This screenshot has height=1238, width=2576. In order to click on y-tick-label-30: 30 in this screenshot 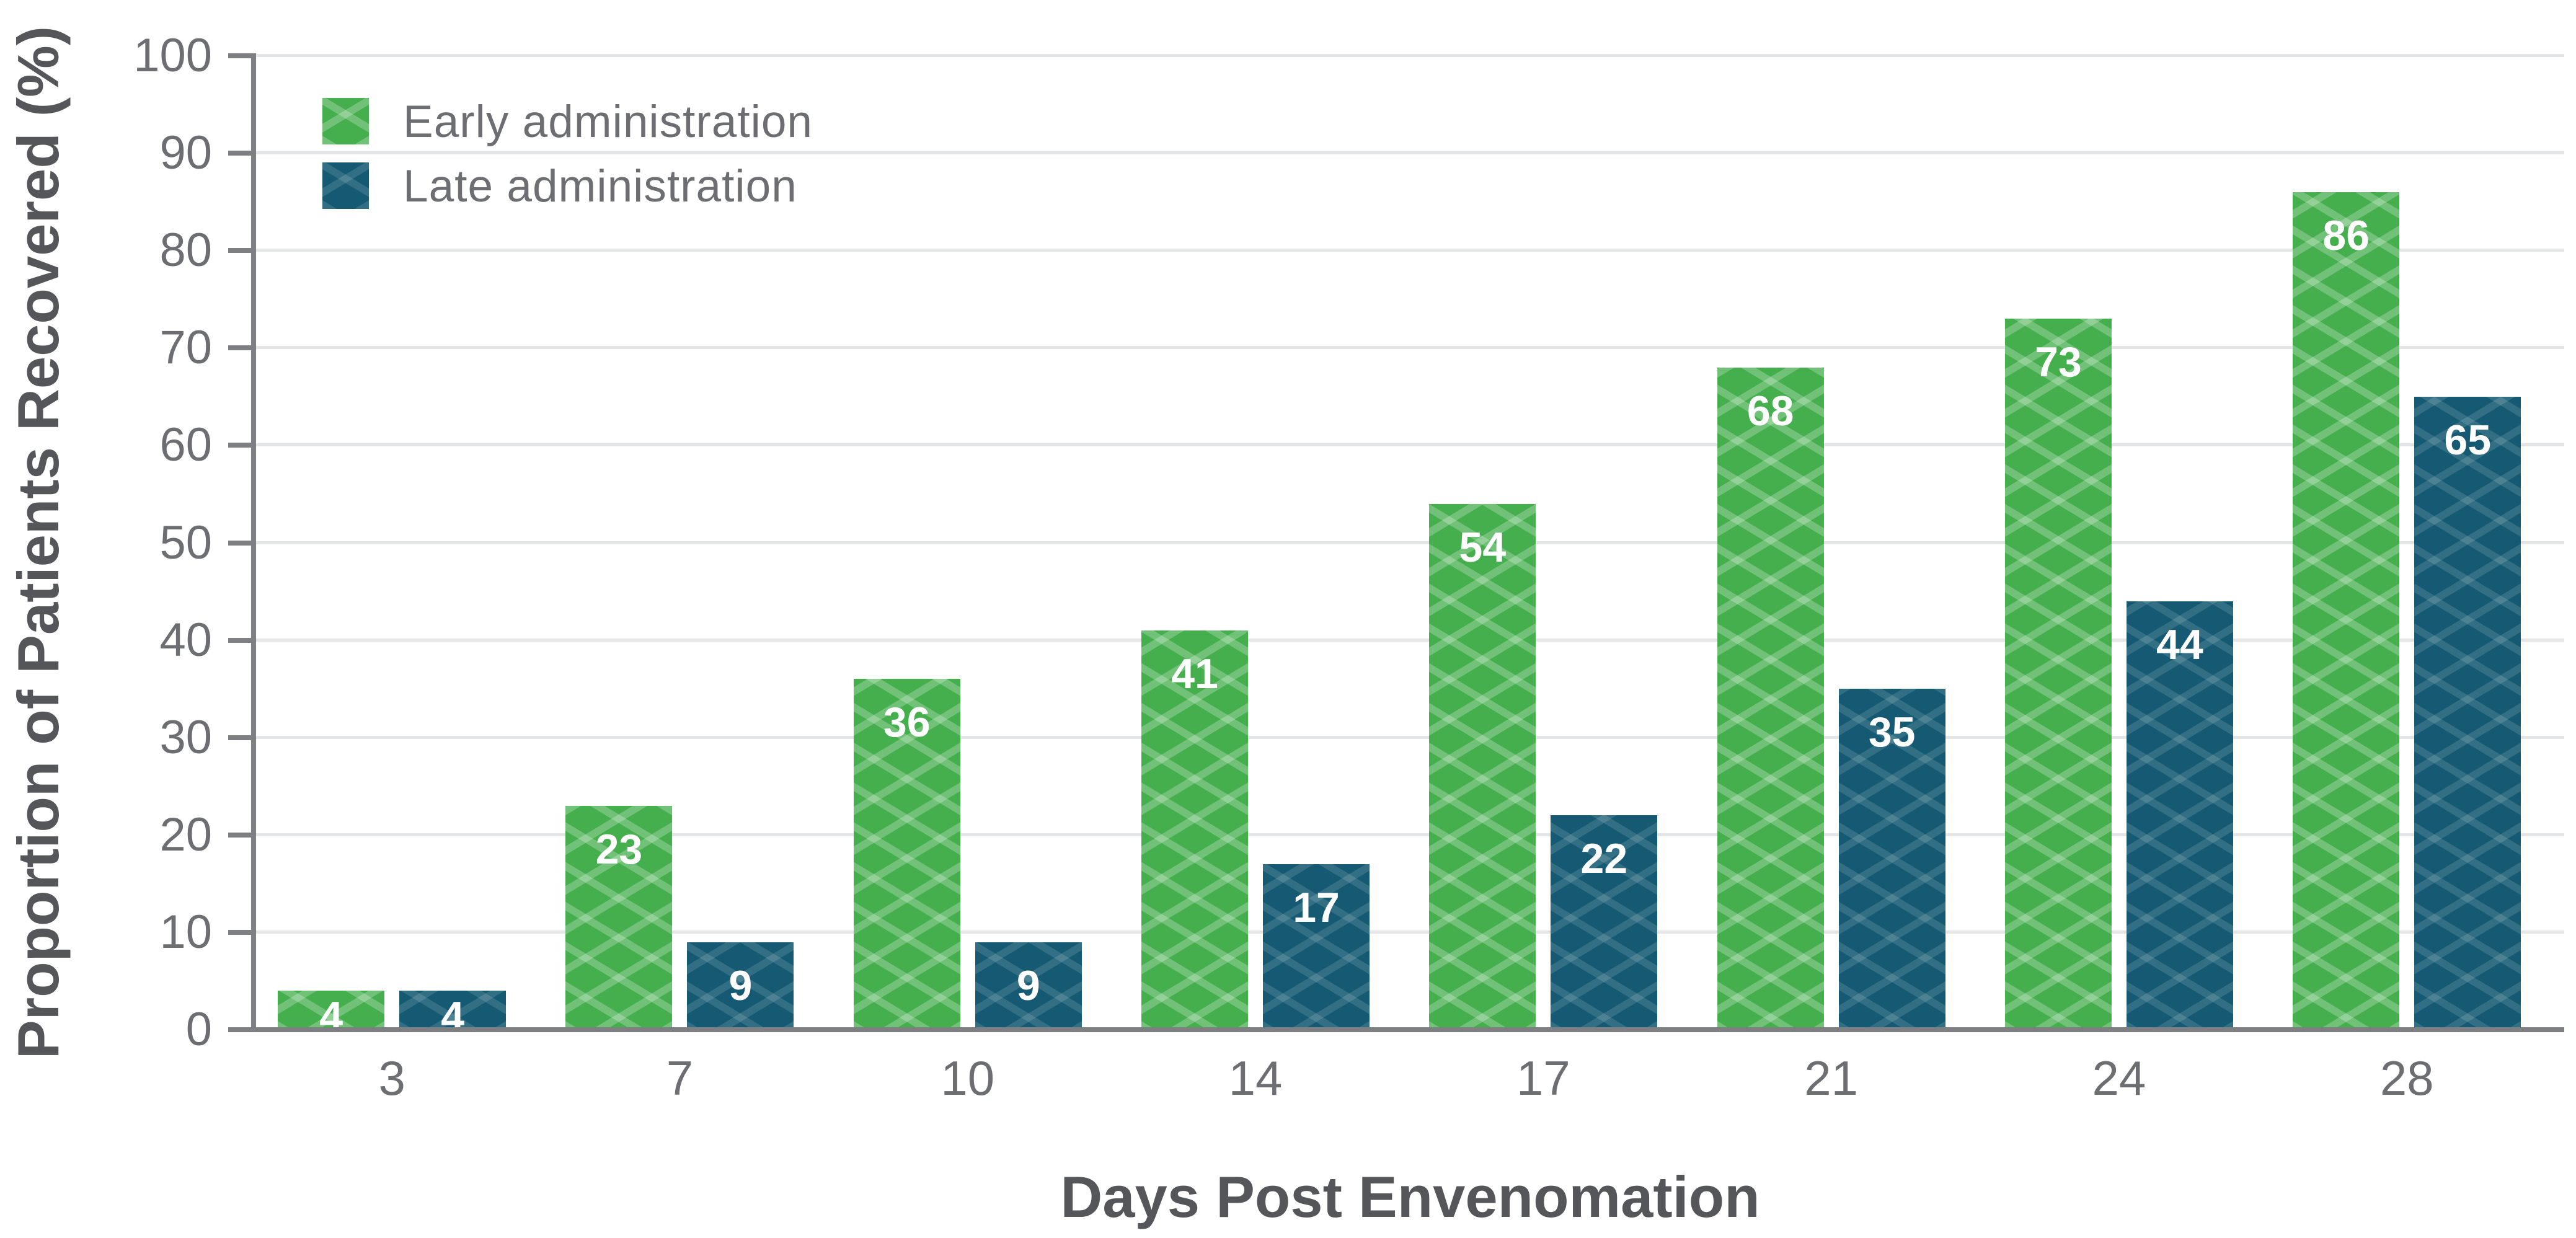, I will do `click(185, 737)`.